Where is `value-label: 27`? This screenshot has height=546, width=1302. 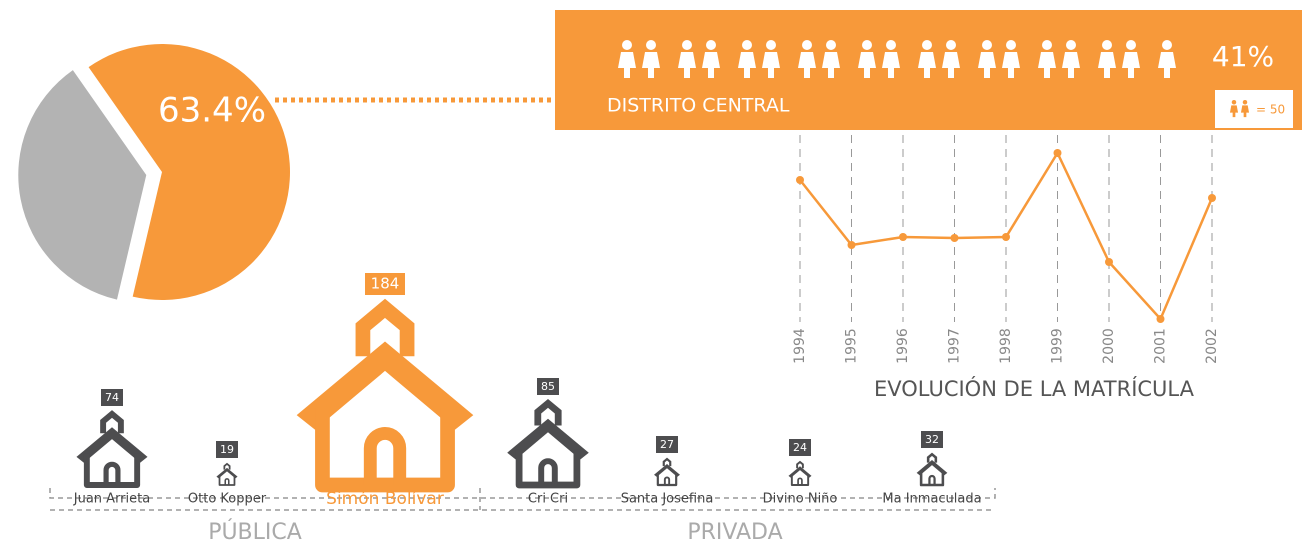 value-label: 27 is located at coordinates (667, 444).